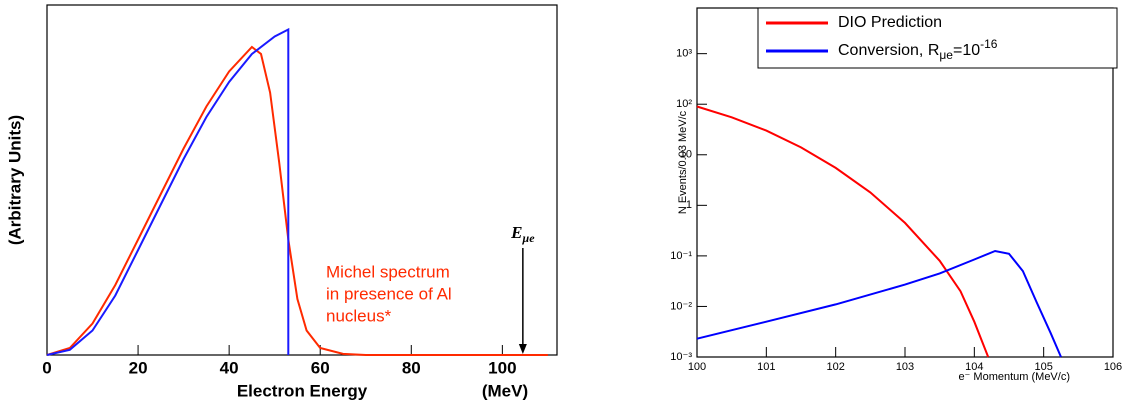 This screenshot has width=1135, height=407. What do you see at coordinates (974, 367) in the screenshot?
I see `x-tick-label: 104` at bounding box center [974, 367].